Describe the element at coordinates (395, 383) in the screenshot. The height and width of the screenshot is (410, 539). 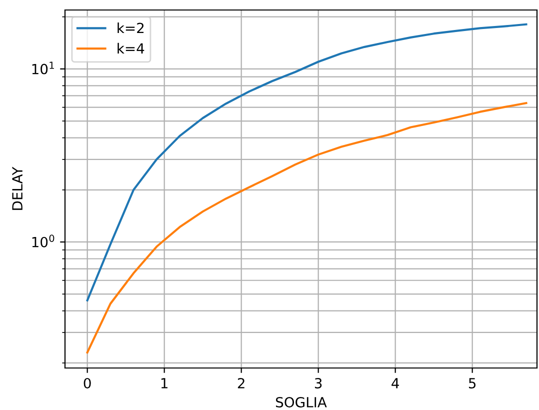
I see `x-tick-label: 4` at that location.